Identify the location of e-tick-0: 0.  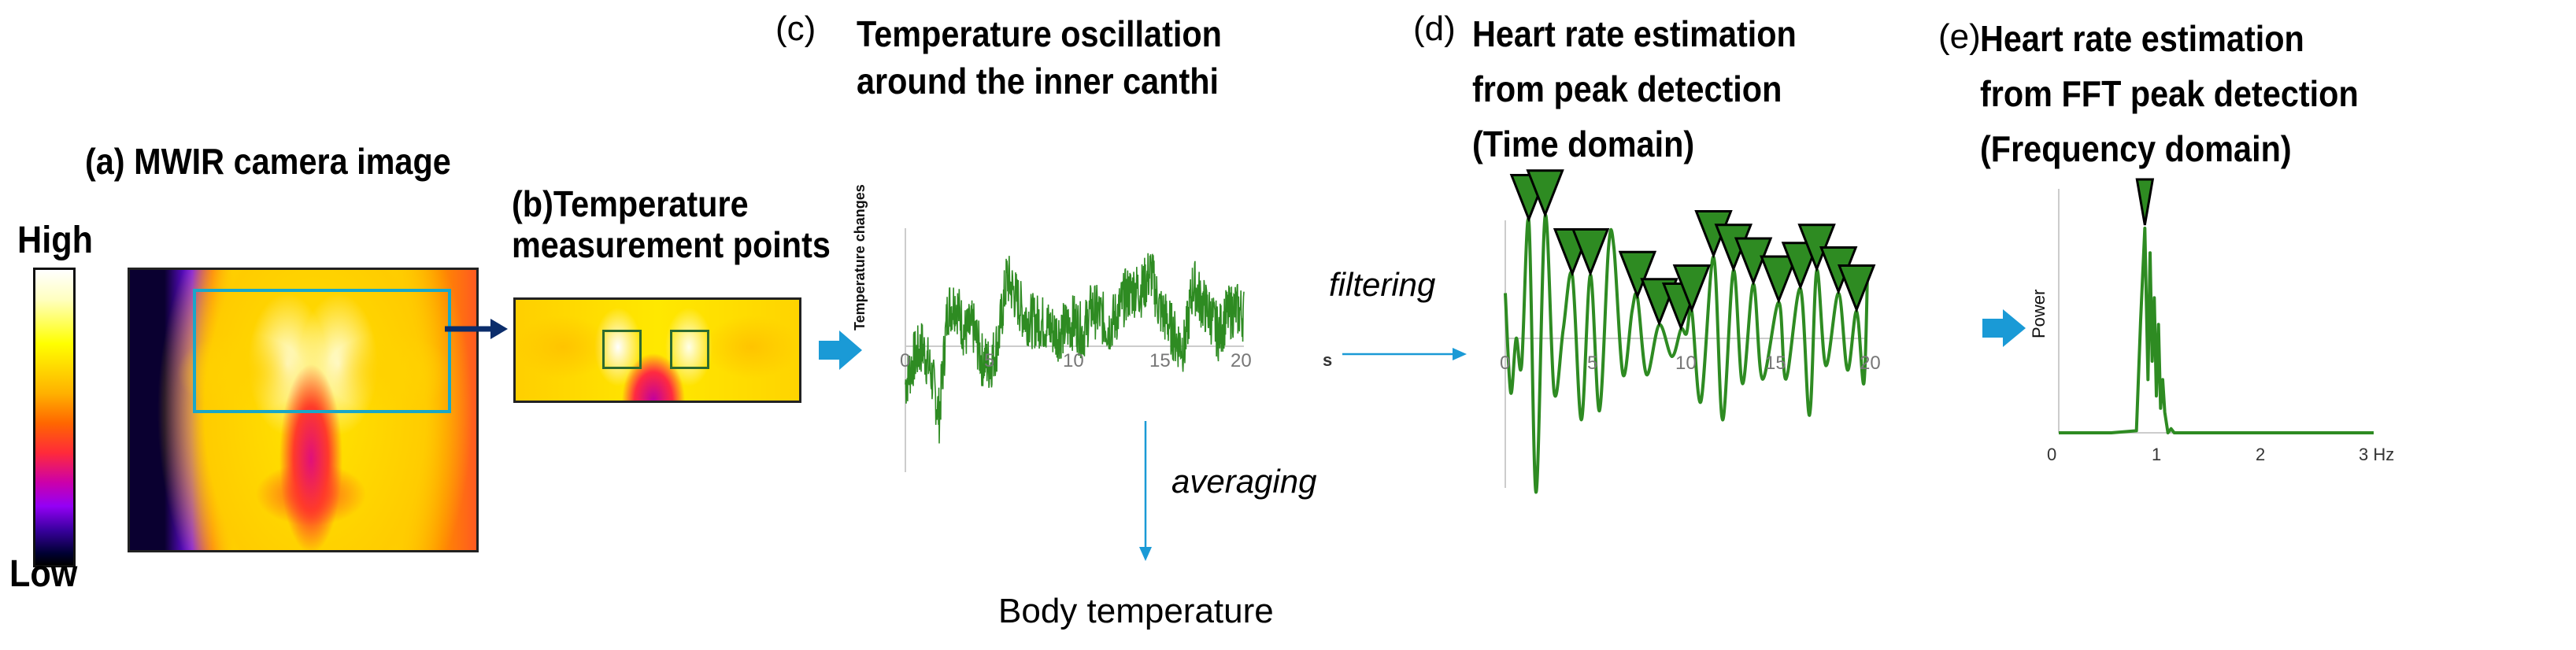
(2052, 454).